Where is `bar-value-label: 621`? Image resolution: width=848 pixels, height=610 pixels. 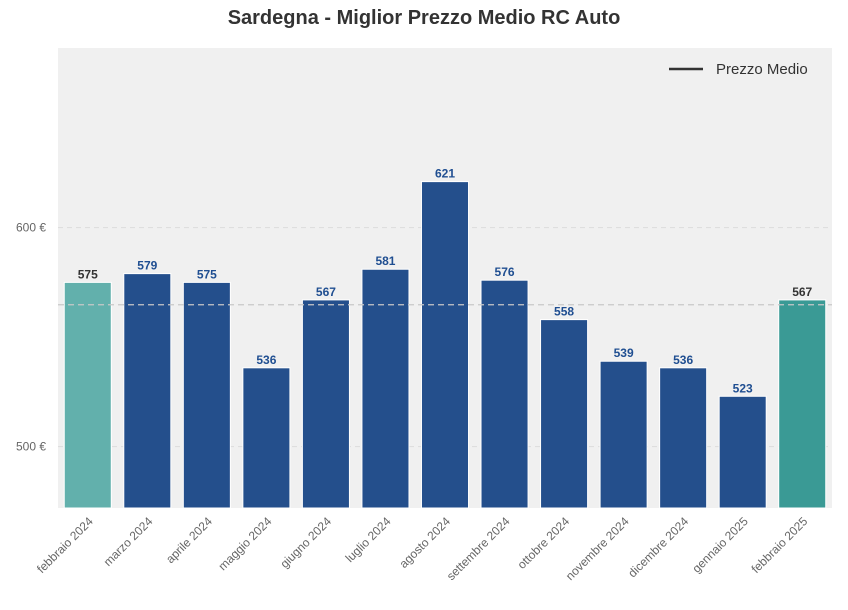
bar-value-label: 621 is located at coordinates (445, 174).